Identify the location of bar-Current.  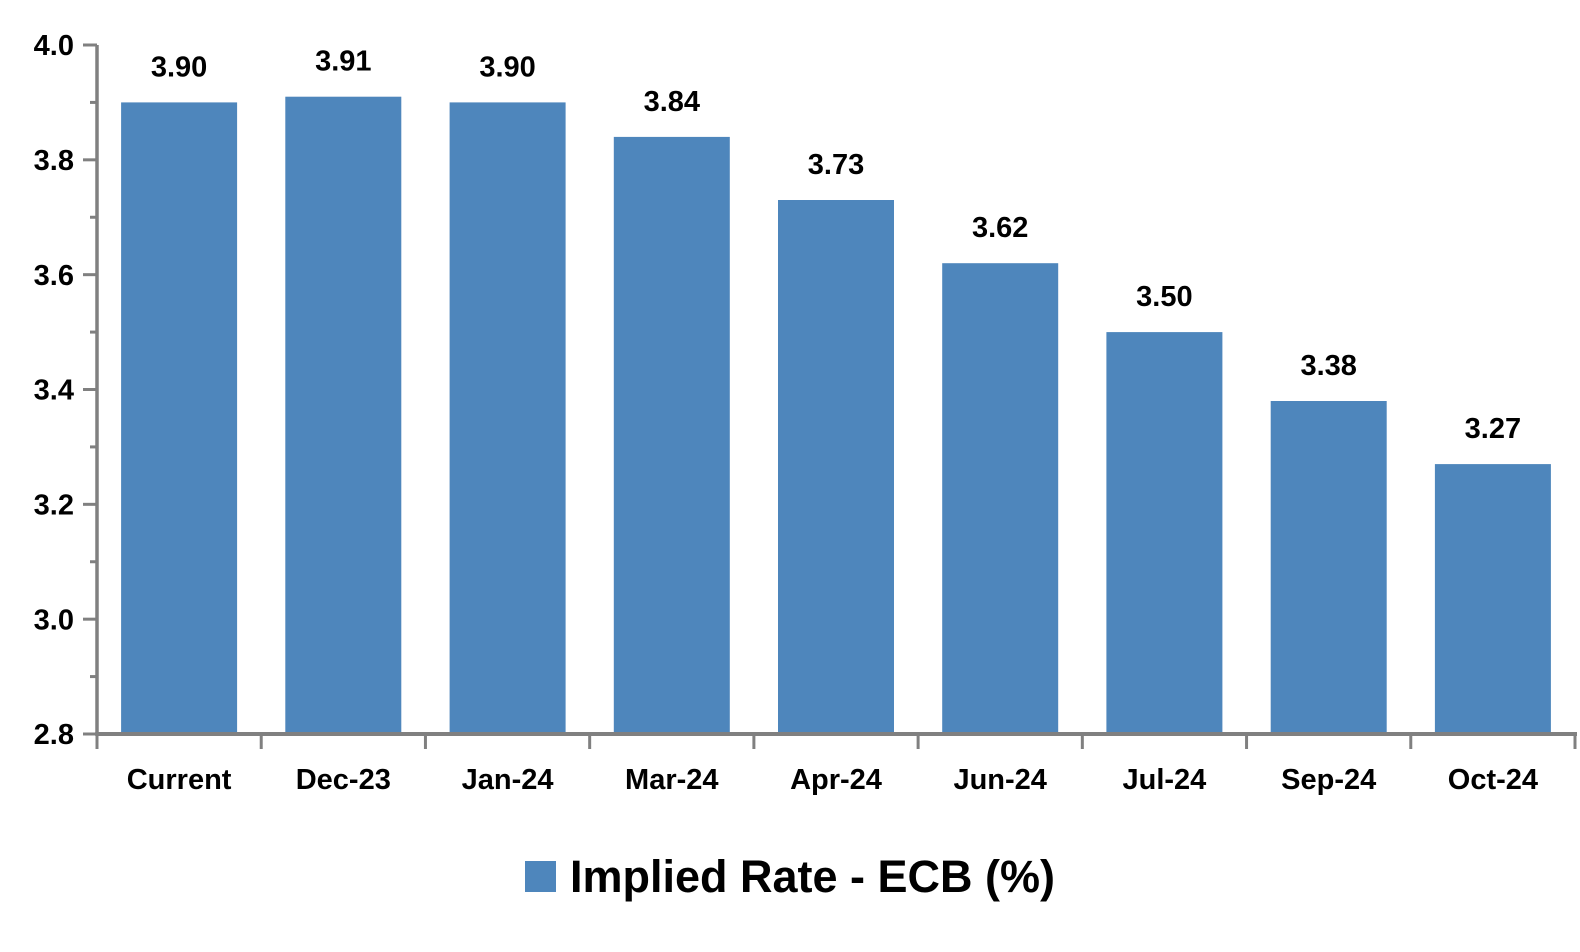
(179, 418).